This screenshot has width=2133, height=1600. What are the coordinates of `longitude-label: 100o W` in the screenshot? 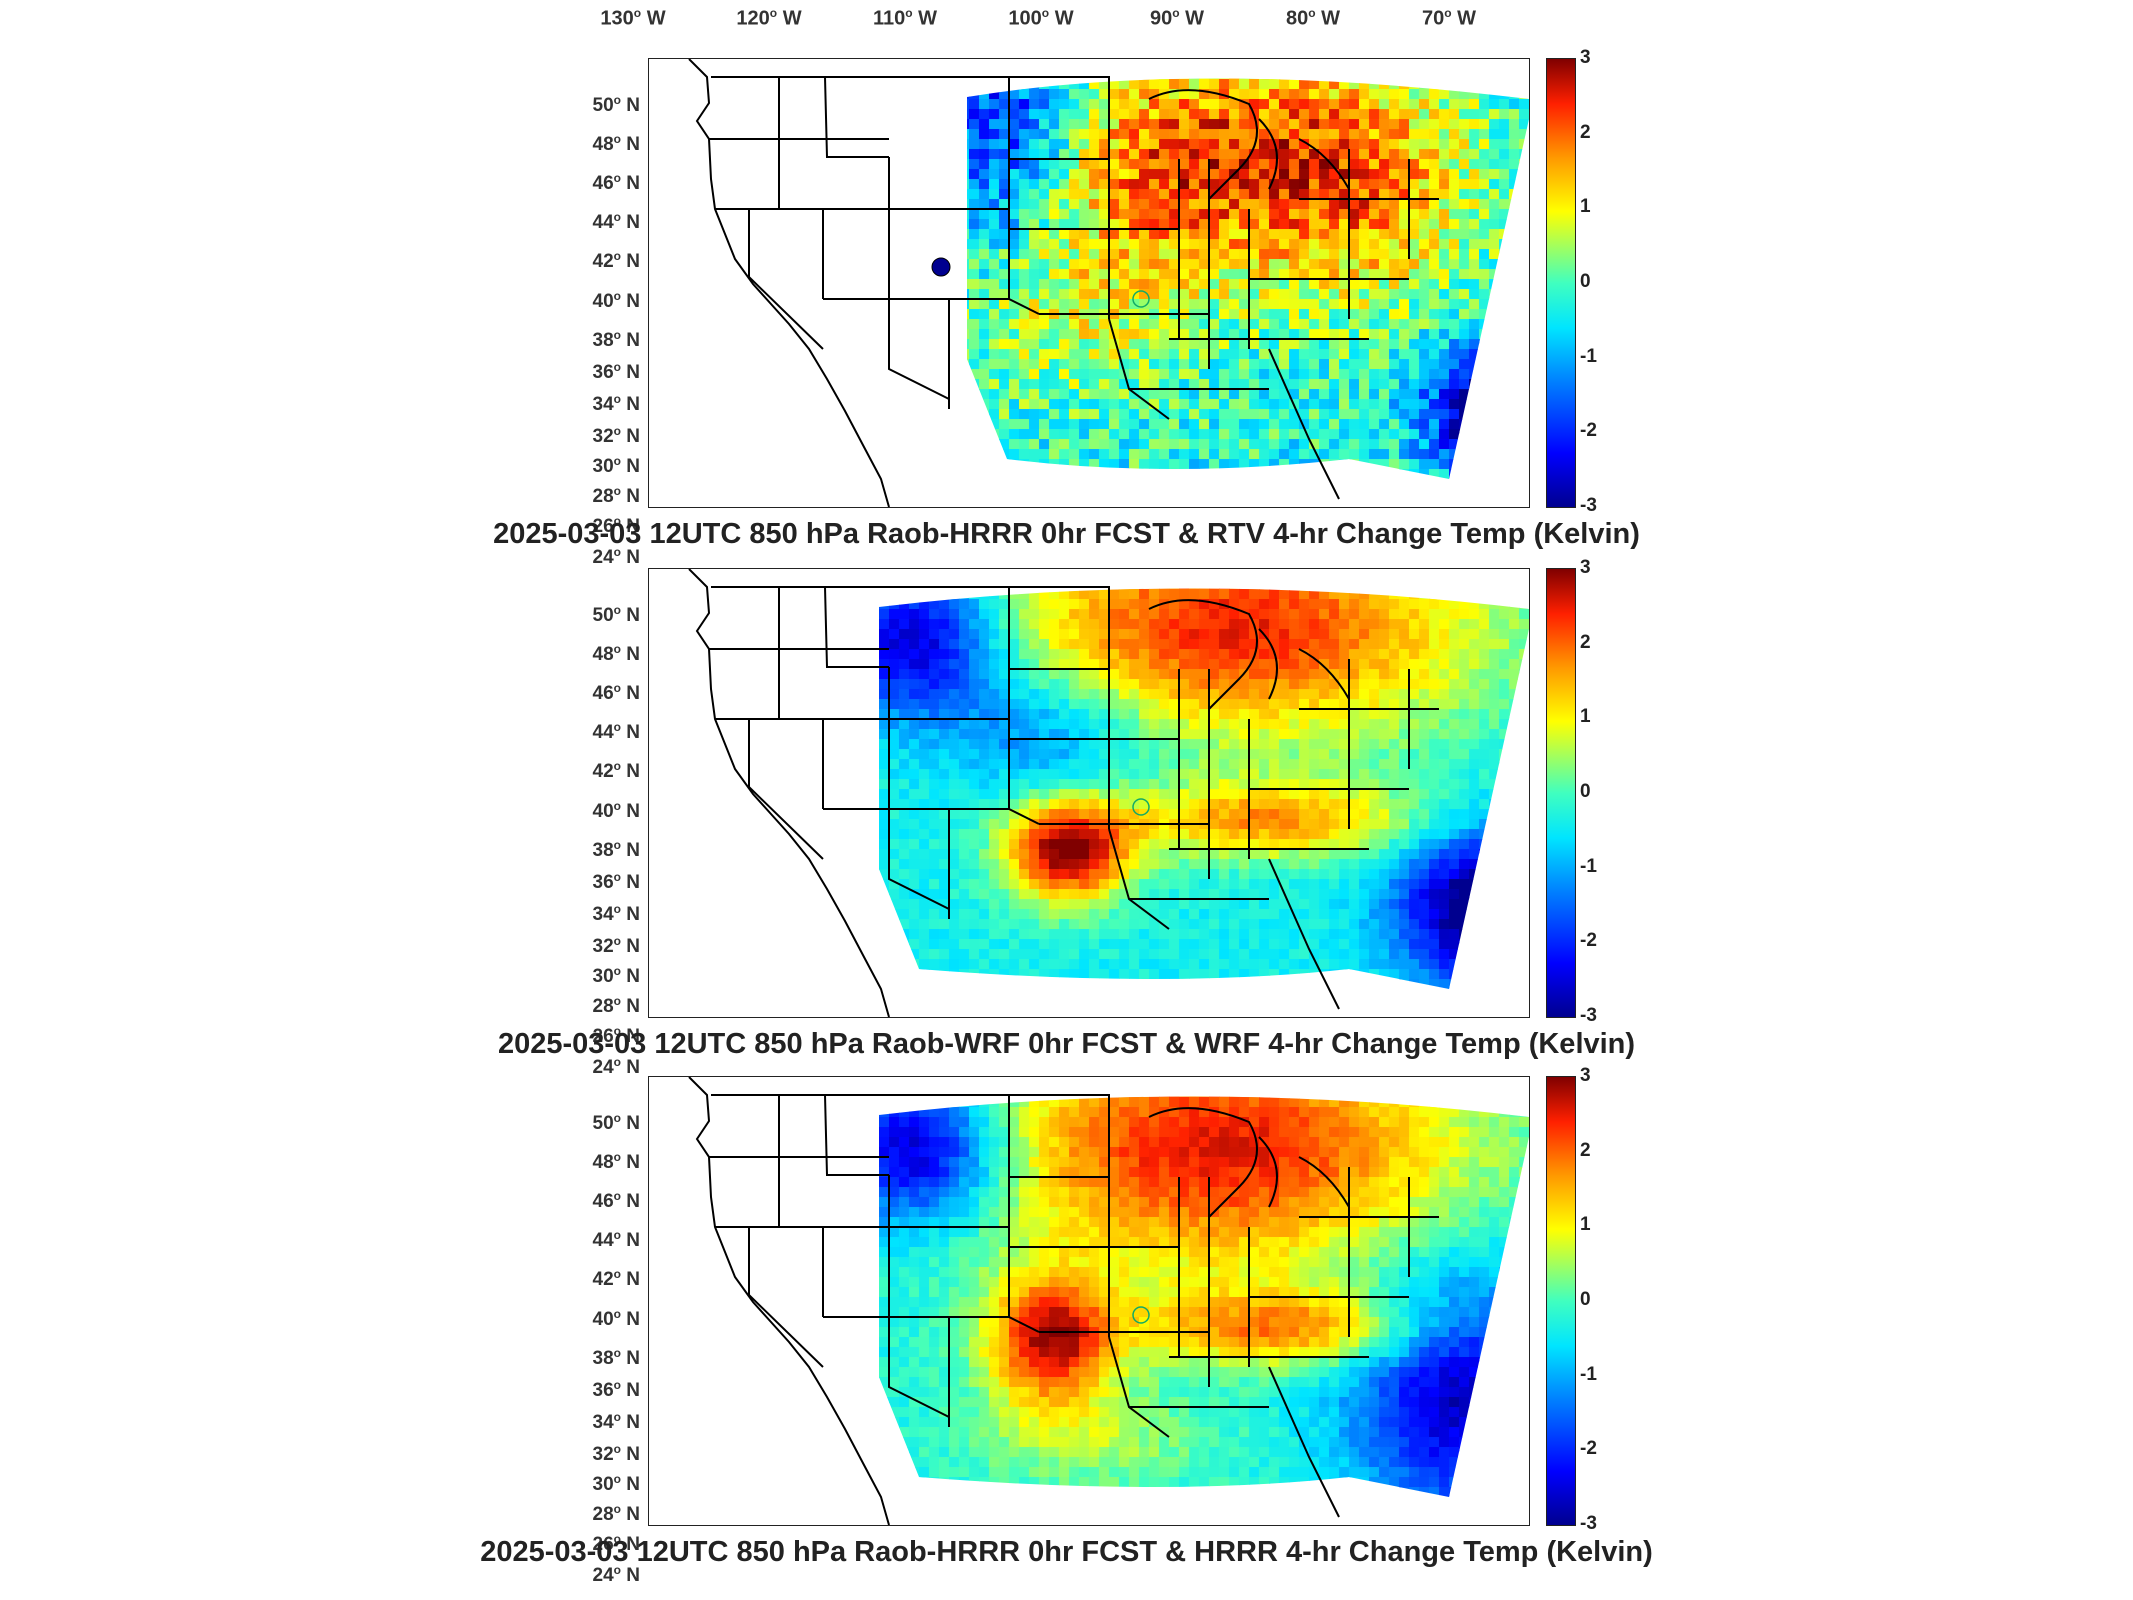 It's located at (1041, 18).